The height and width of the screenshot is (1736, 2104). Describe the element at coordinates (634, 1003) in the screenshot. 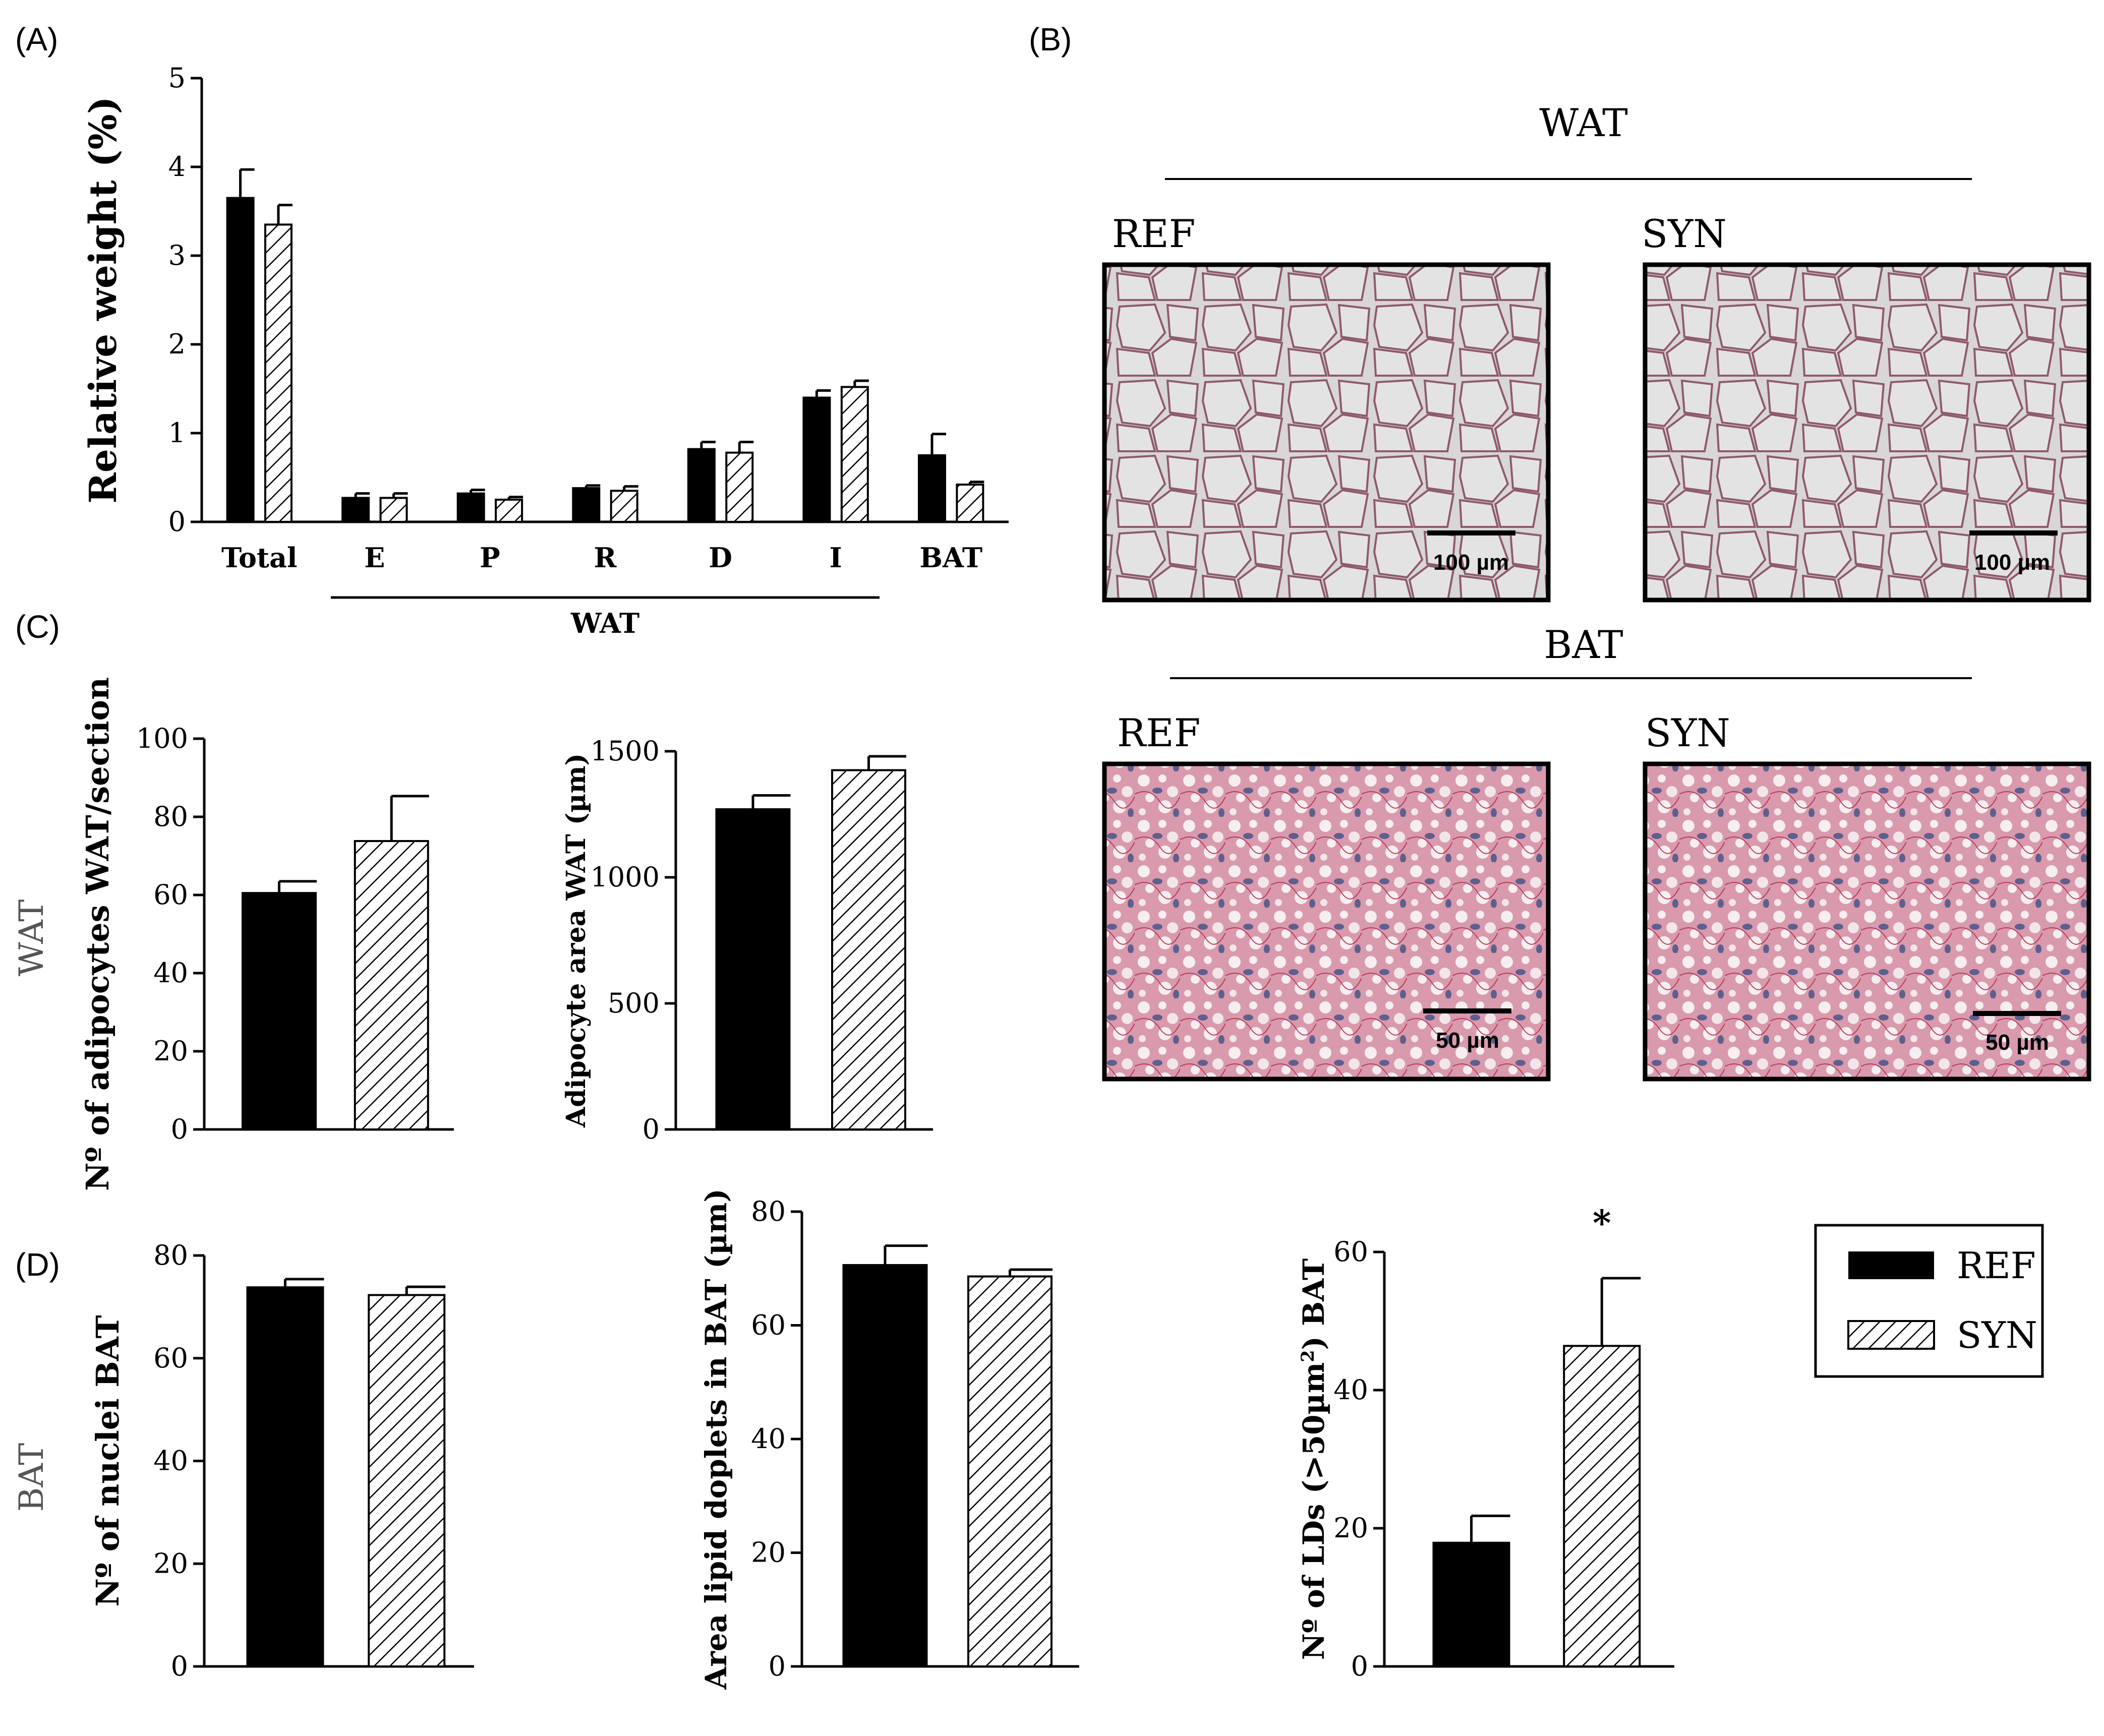

I see `y-tick-label: 500` at that location.